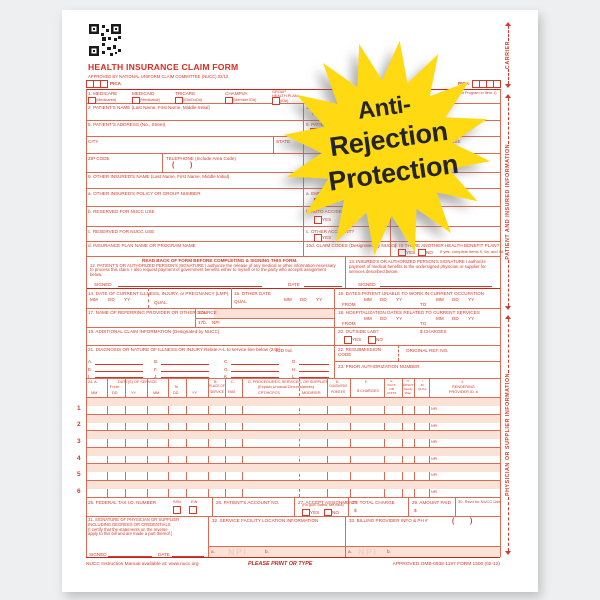 The height and width of the screenshot is (600, 600). What do you see at coordinates (273, 313) in the screenshot?
I see `shaded-17a` at bounding box center [273, 313].